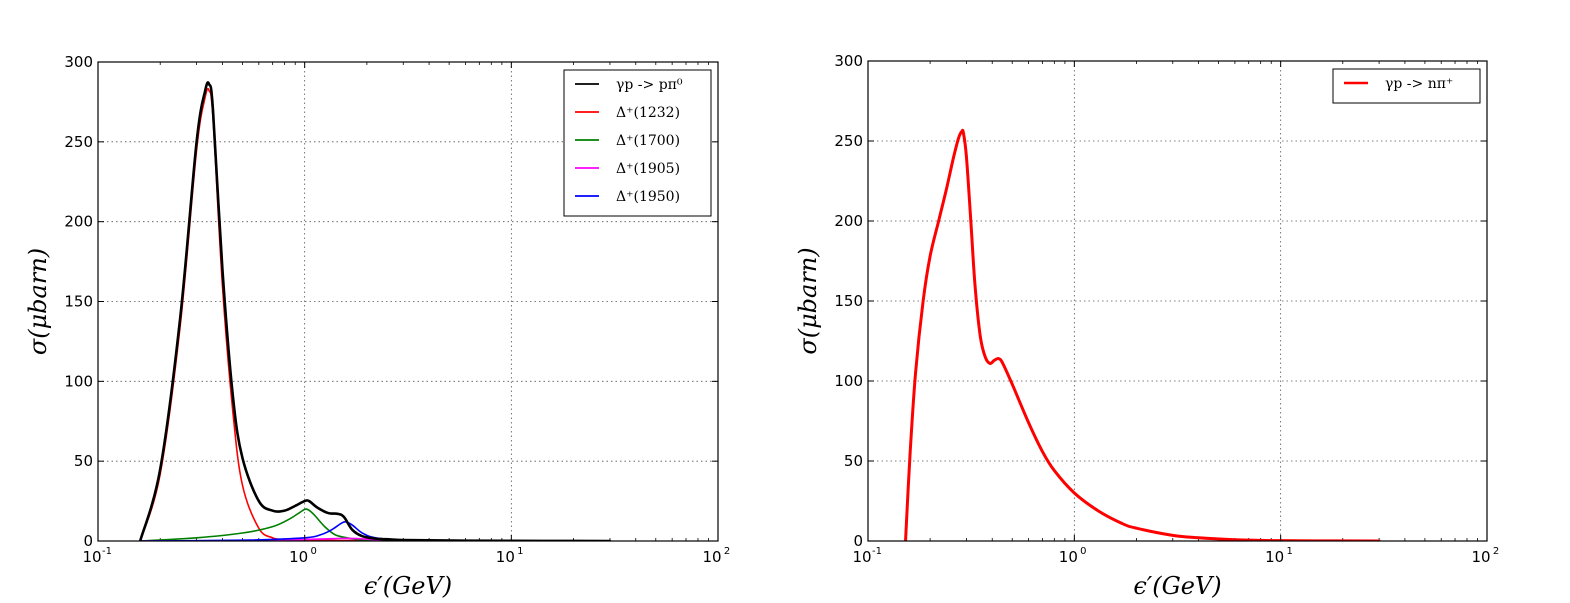  Describe the element at coordinates (649, 85) in the screenshot. I see `legend-entry: γp -> pπ⁰` at that location.